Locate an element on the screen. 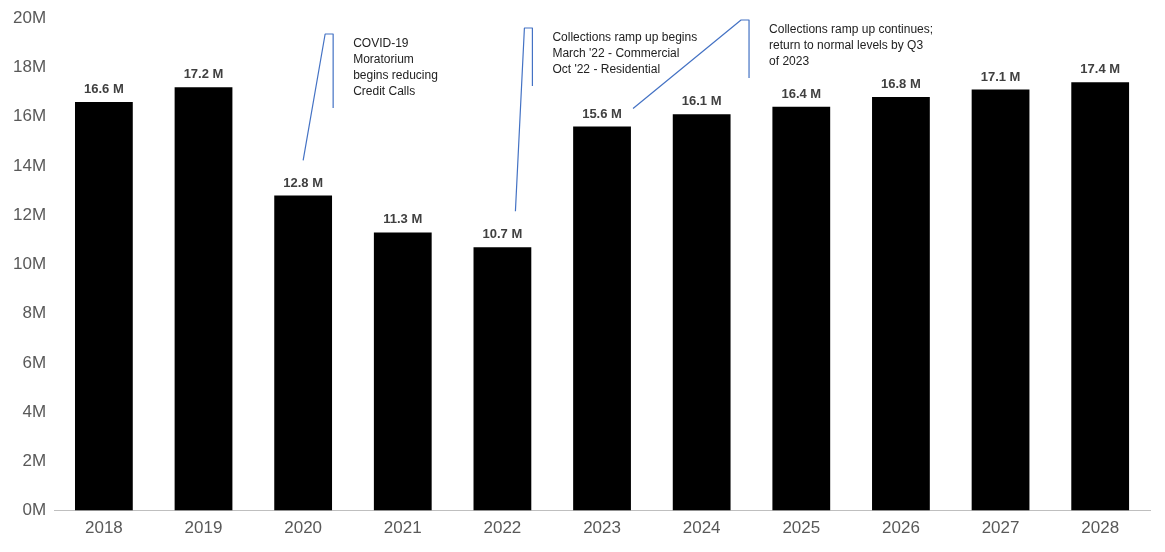 The width and height of the screenshot is (1165, 552). x-tick-label: 2022 is located at coordinates (502, 528).